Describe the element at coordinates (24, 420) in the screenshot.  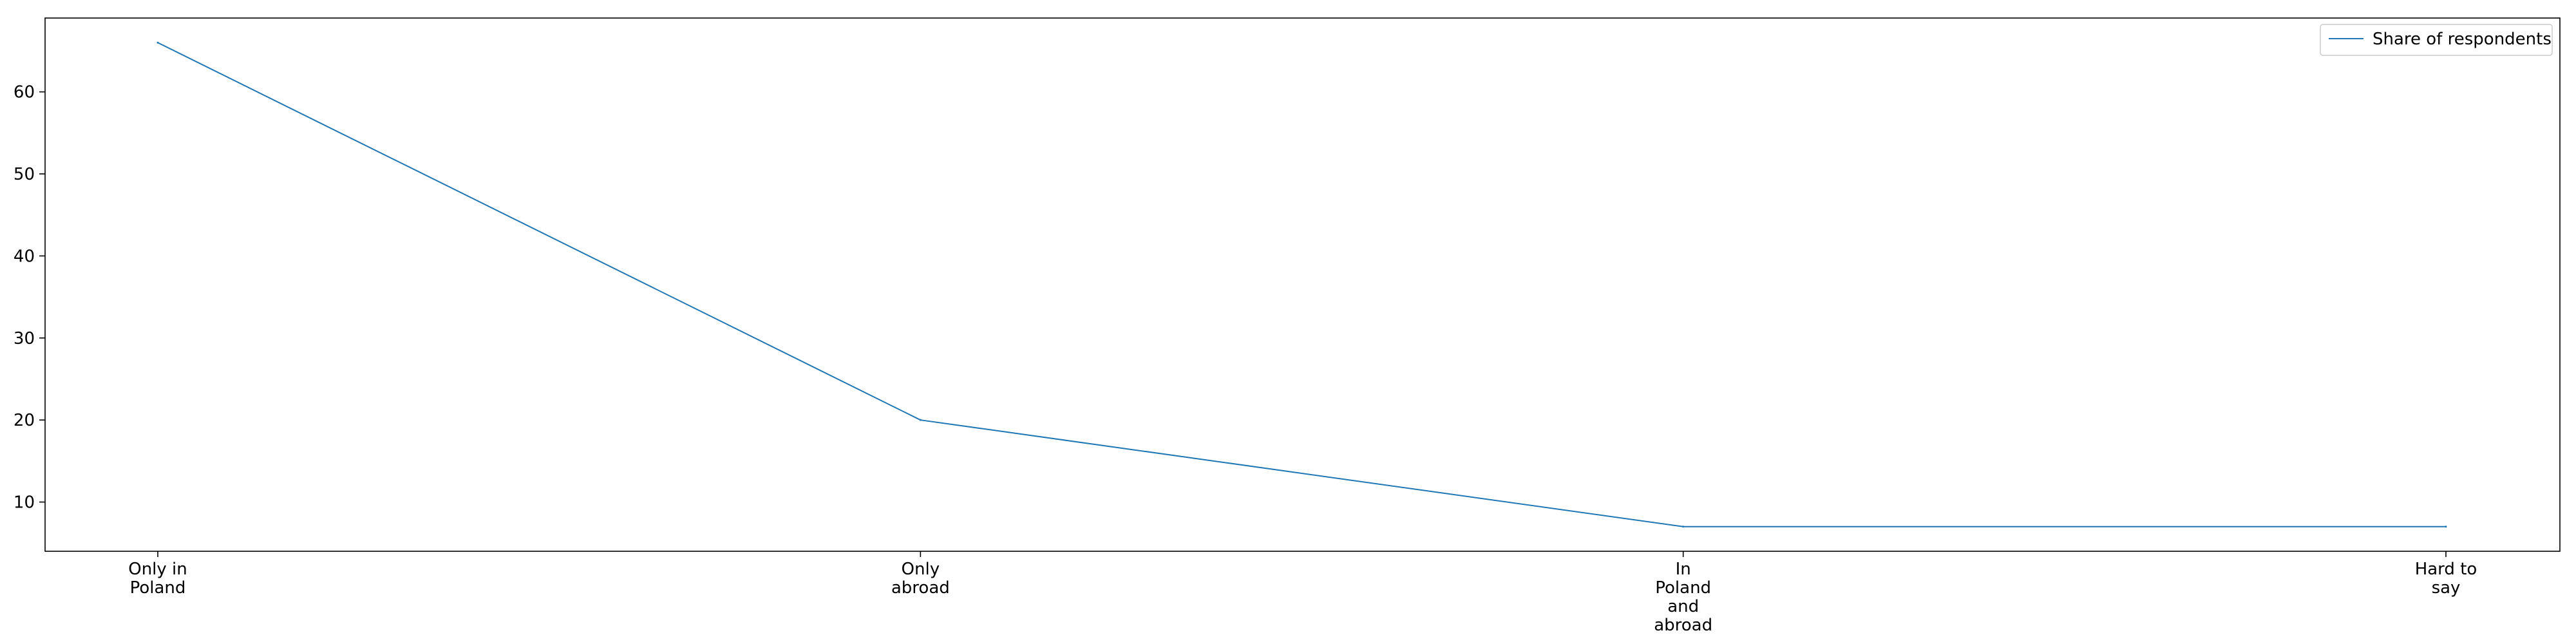
I see `y-tick-label: 20` at that location.